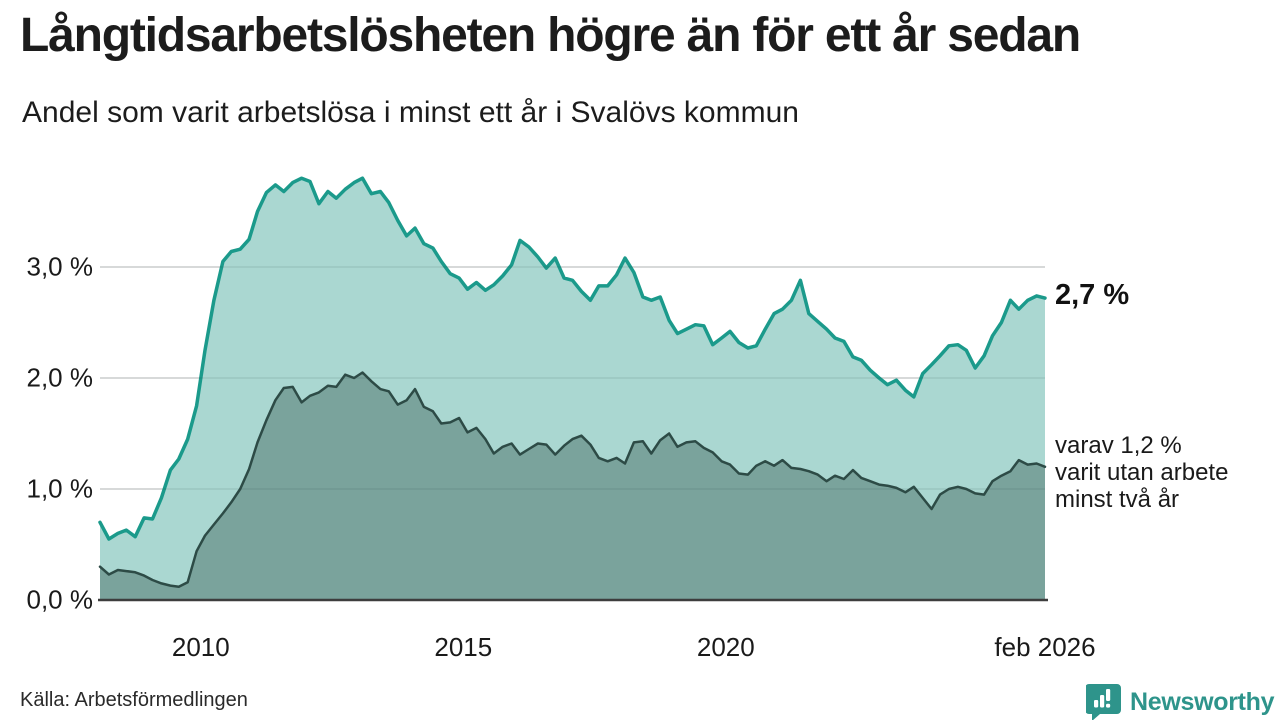  What do you see at coordinates (60, 377) in the screenshot?
I see `y-axis-label: 2,0 %` at bounding box center [60, 377].